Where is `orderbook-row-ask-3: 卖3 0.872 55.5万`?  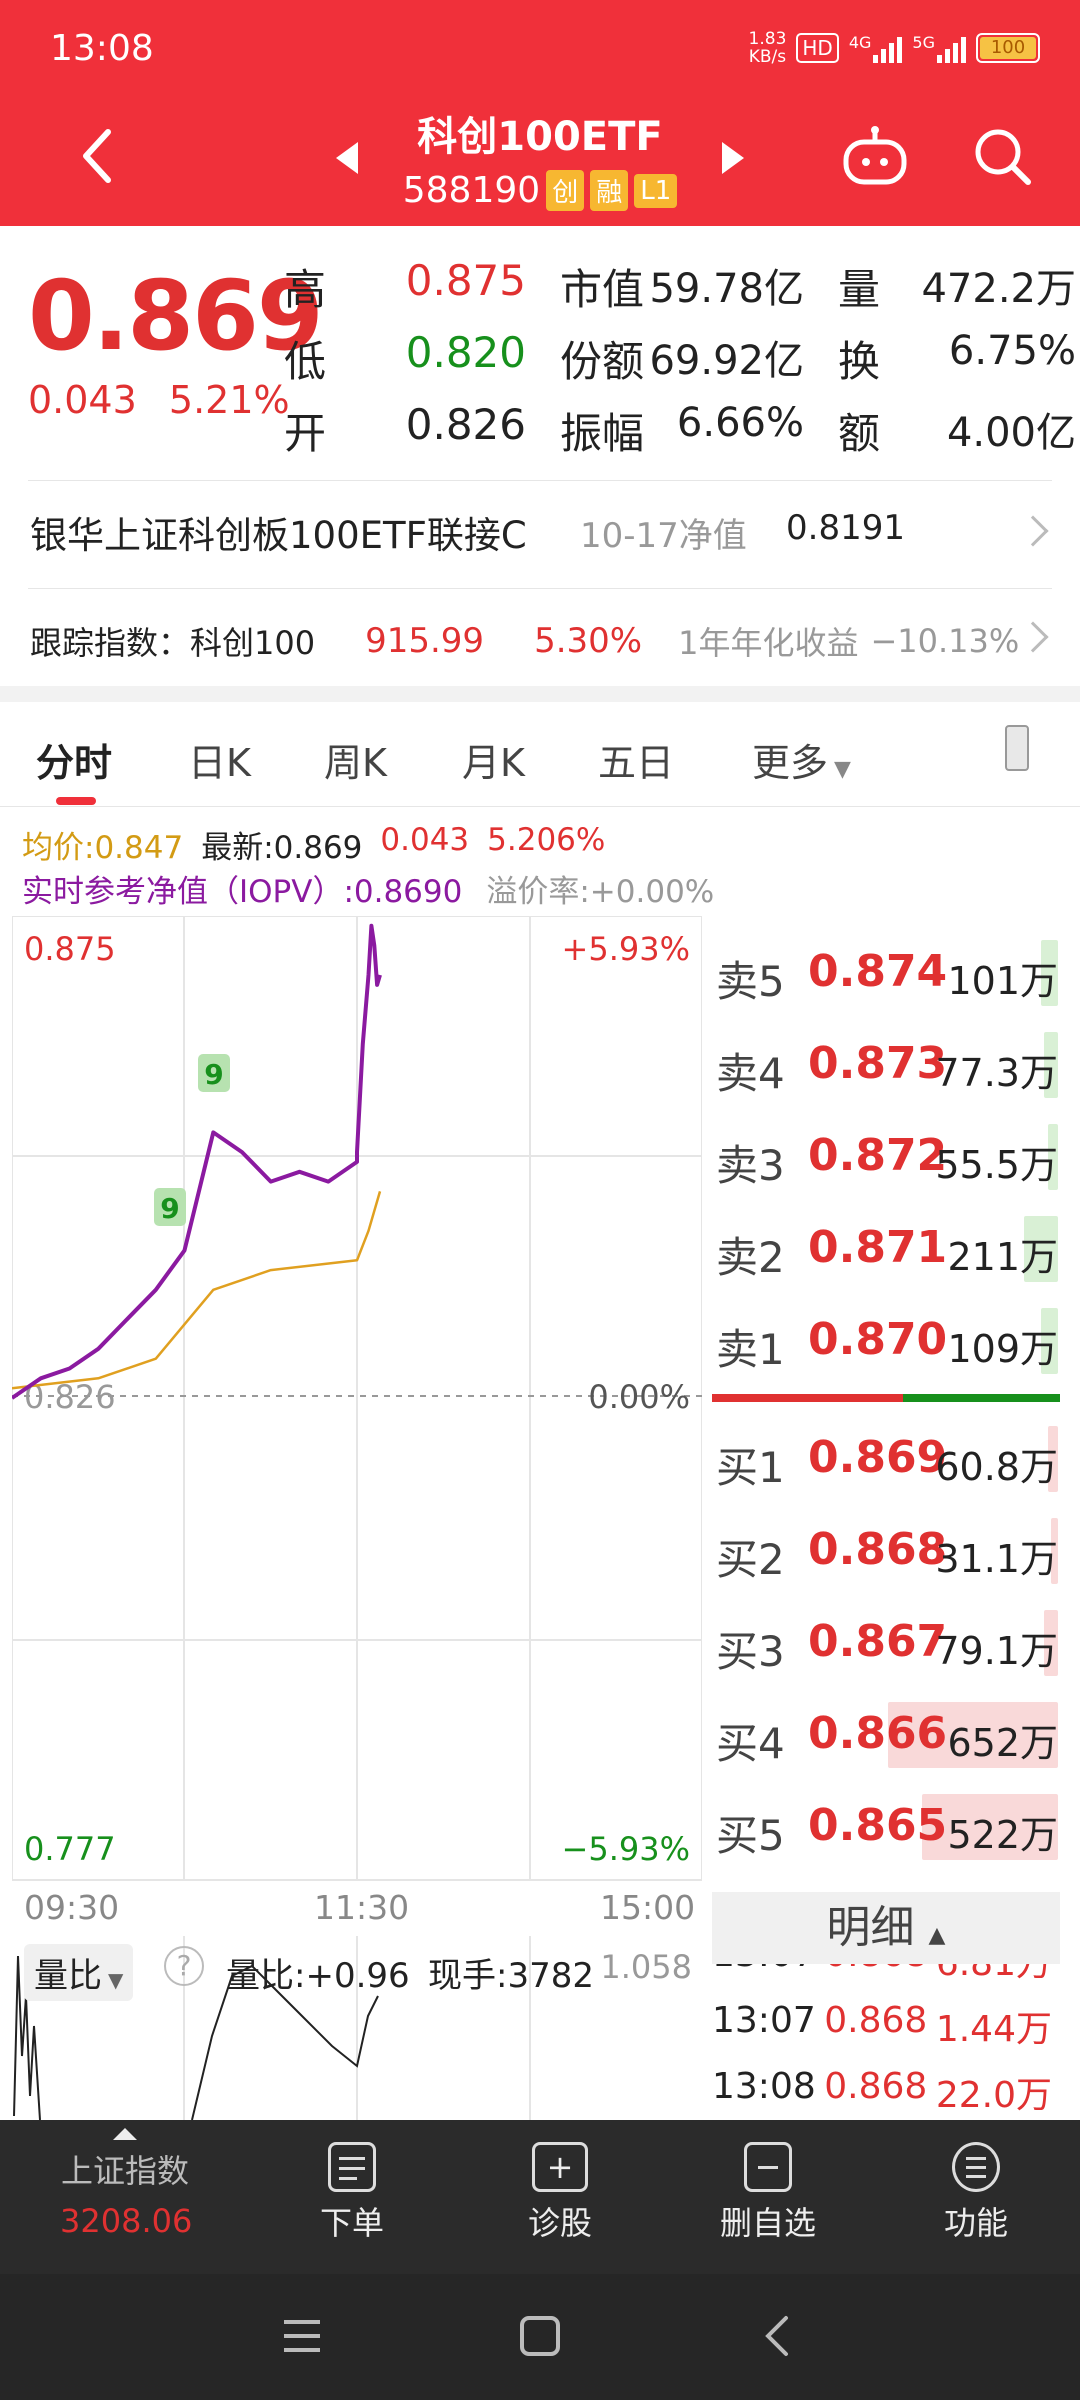
orderbook-row-ask-3: 卖3 0.872 55.5万 is located at coordinates (888, 1157).